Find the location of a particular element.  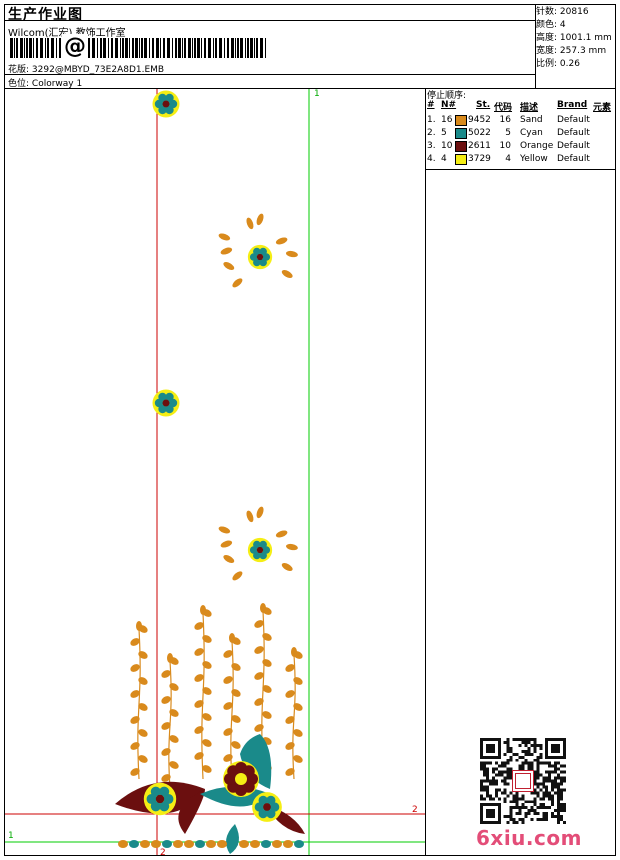

bouquet-motif is located at coordinates (210, 794).